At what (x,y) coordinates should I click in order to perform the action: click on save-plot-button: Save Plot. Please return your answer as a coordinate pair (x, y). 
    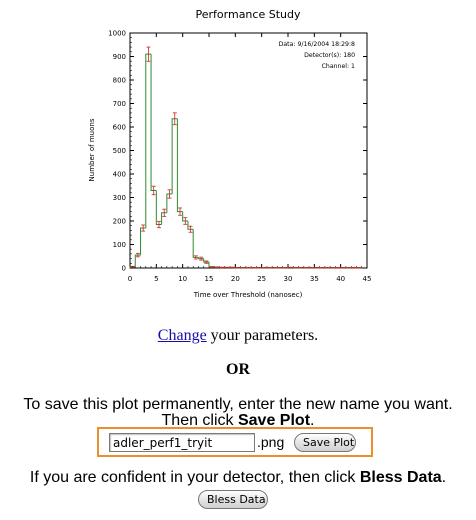
    Looking at the image, I should click on (325, 442).